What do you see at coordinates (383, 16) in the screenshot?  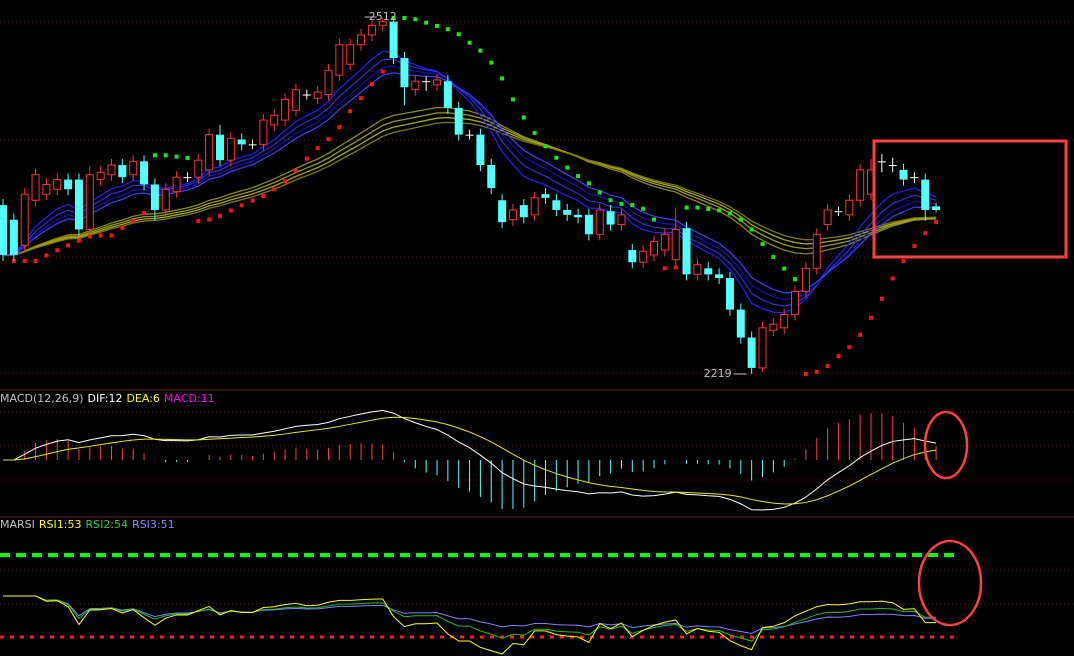 I see `max-label: 2512` at bounding box center [383, 16].